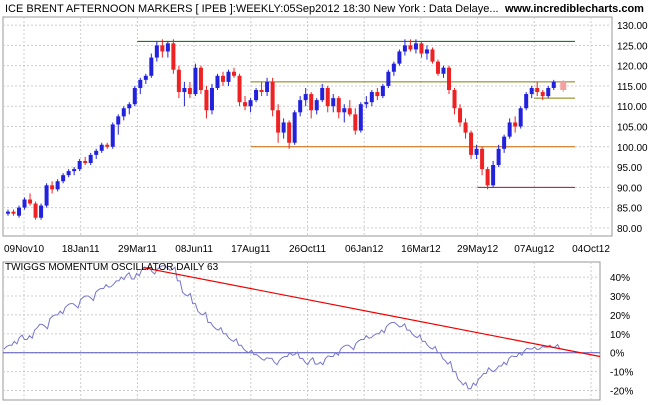 This screenshot has width=665, height=405. I want to click on x-tick-label: 04Oct12, so click(591, 249).